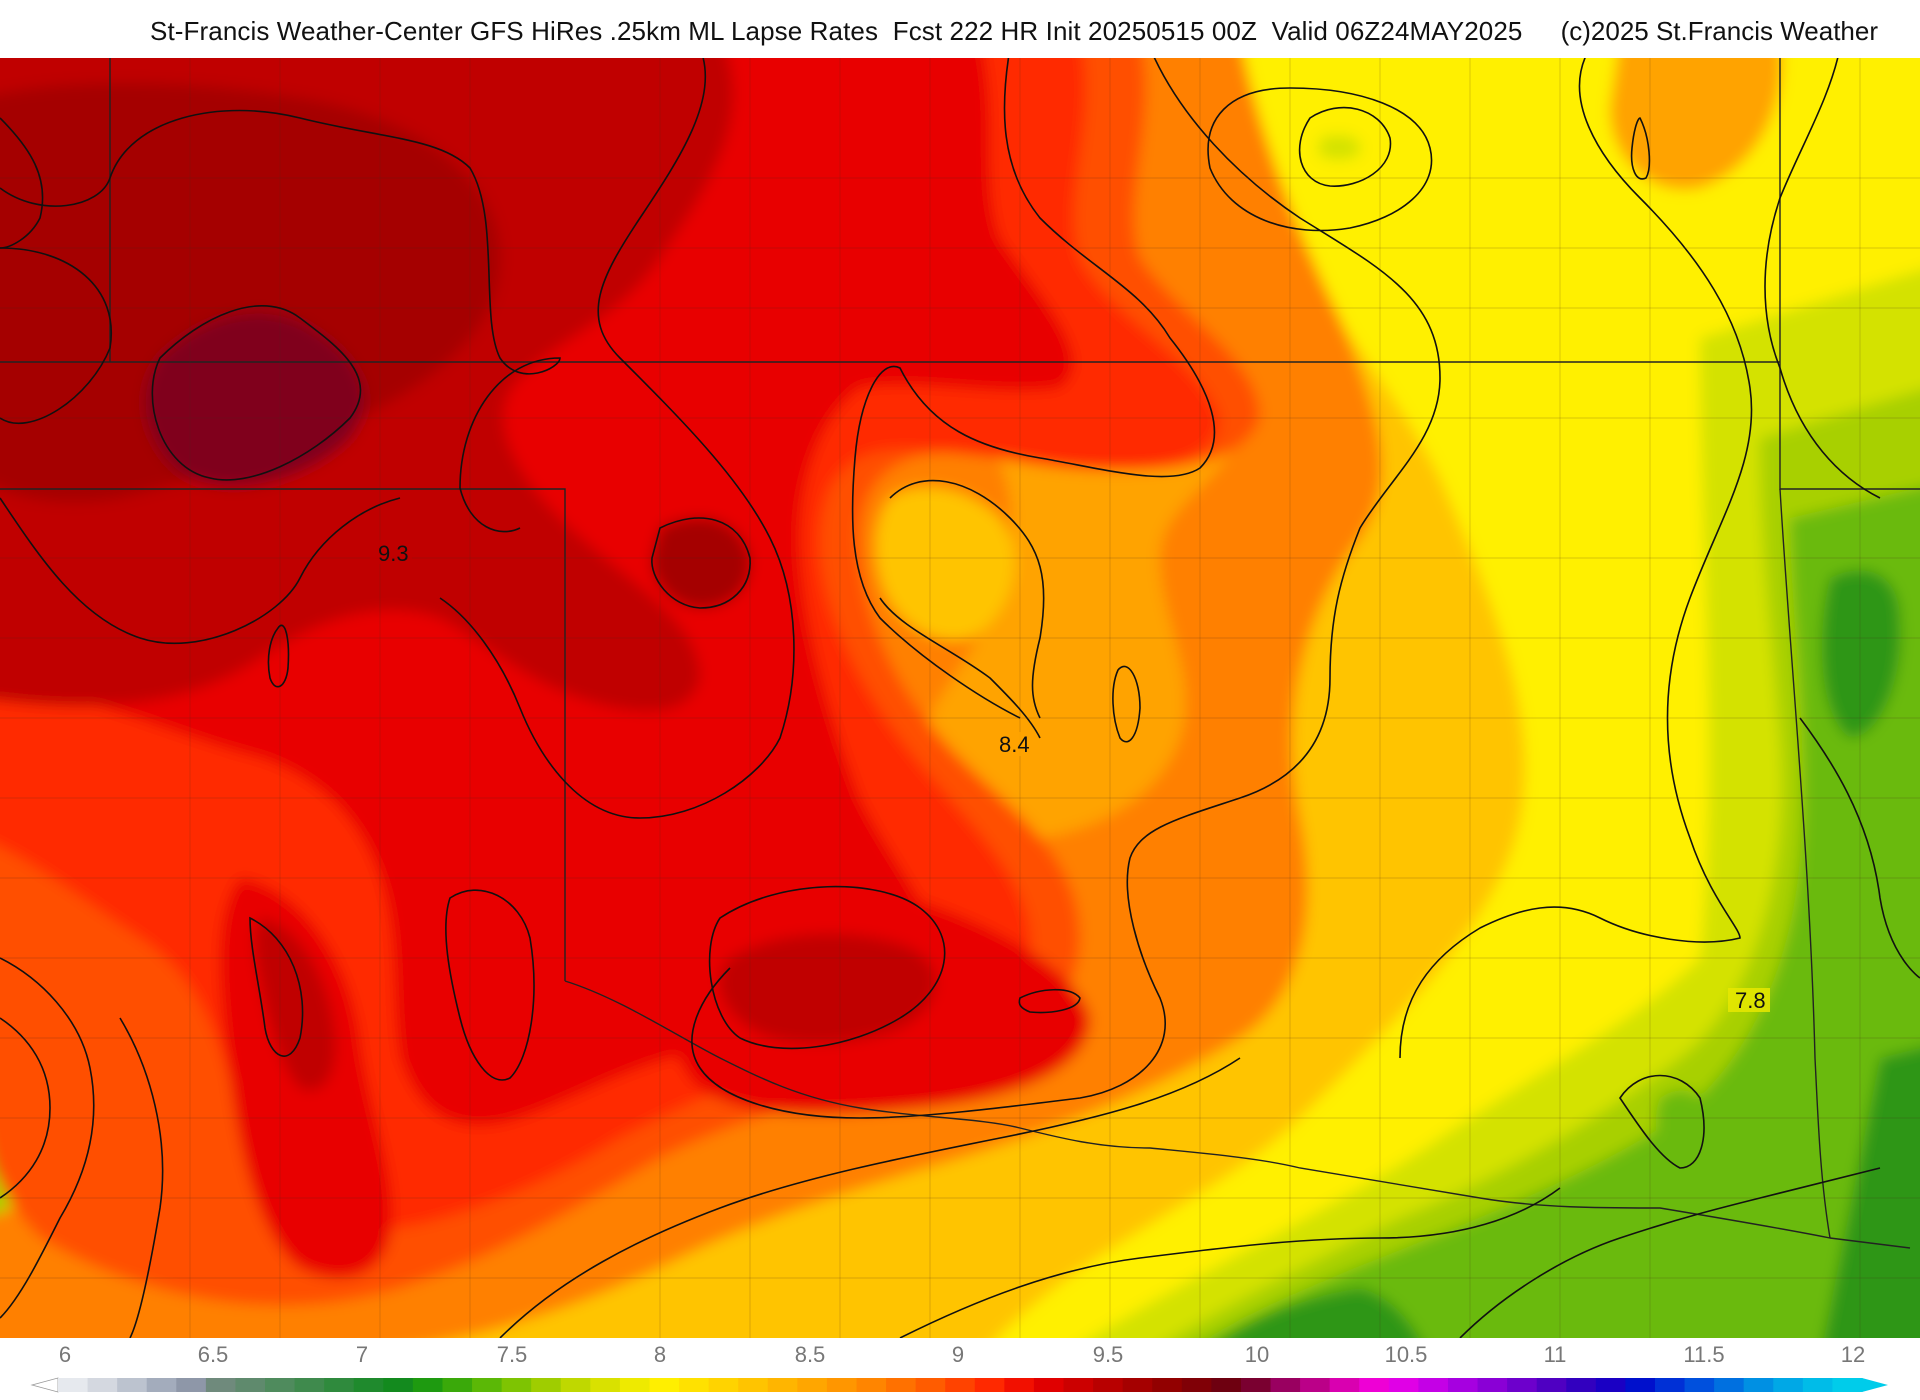 This screenshot has width=1920, height=1400. Describe the element at coordinates (1339, 147) in the screenshot. I see `field-yellowgreen-north` at that location.